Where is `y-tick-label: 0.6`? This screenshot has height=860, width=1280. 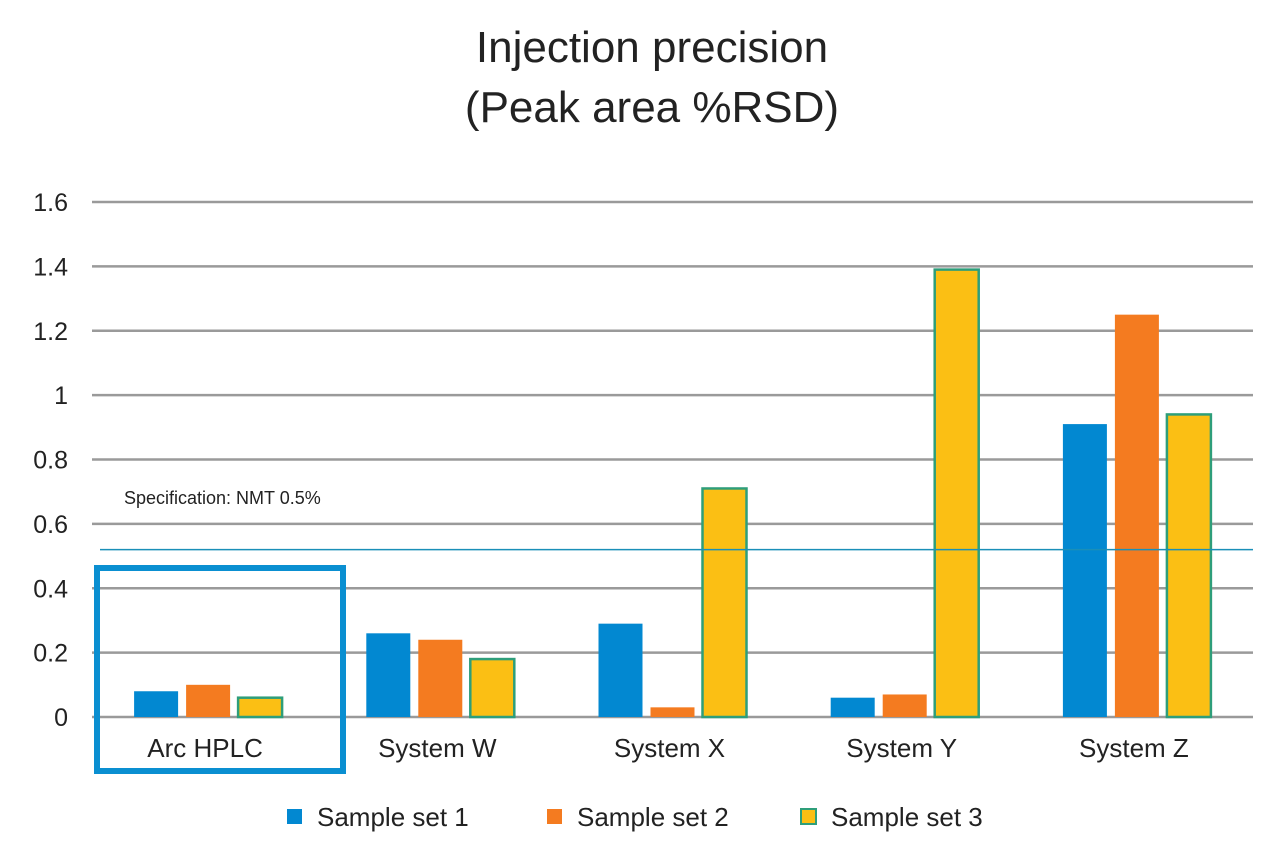 y-tick-label: 0.6 is located at coordinates (50, 525).